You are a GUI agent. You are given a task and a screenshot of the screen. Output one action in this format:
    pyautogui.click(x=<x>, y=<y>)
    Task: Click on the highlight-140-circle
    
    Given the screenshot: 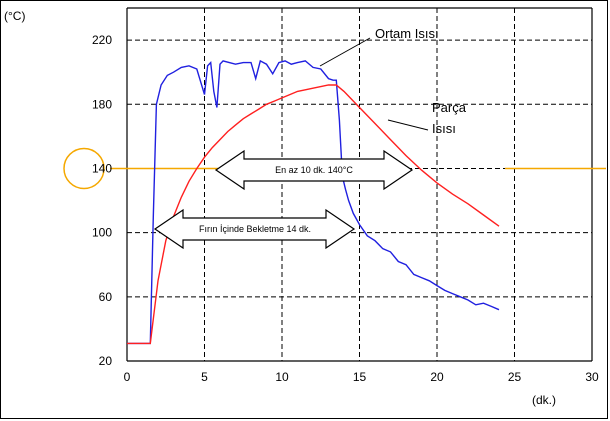 What is the action you would take?
    pyautogui.click(x=84, y=168)
    